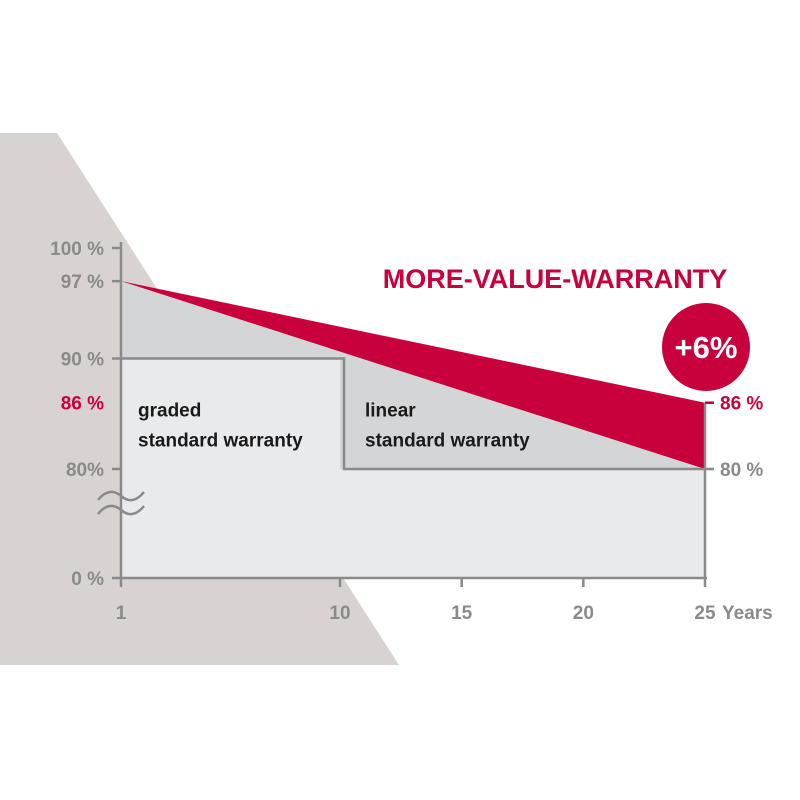 The width and height of the screenshot is (800, 800). I want to click on y-tick-label: 0 %, so click(87, 579).